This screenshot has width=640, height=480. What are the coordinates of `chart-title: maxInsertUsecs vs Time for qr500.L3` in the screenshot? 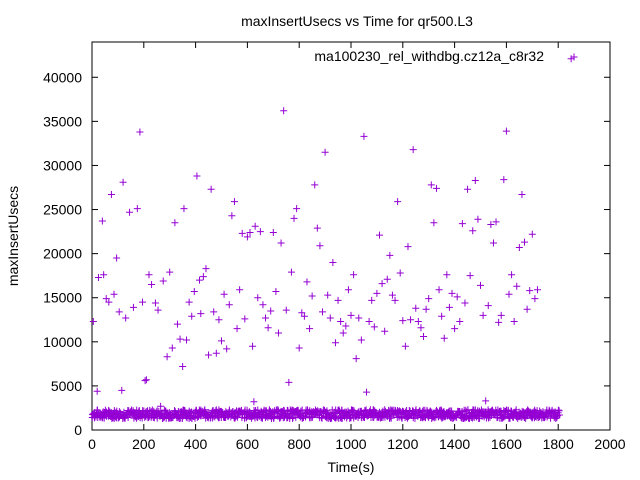 It's located at (357, 21).